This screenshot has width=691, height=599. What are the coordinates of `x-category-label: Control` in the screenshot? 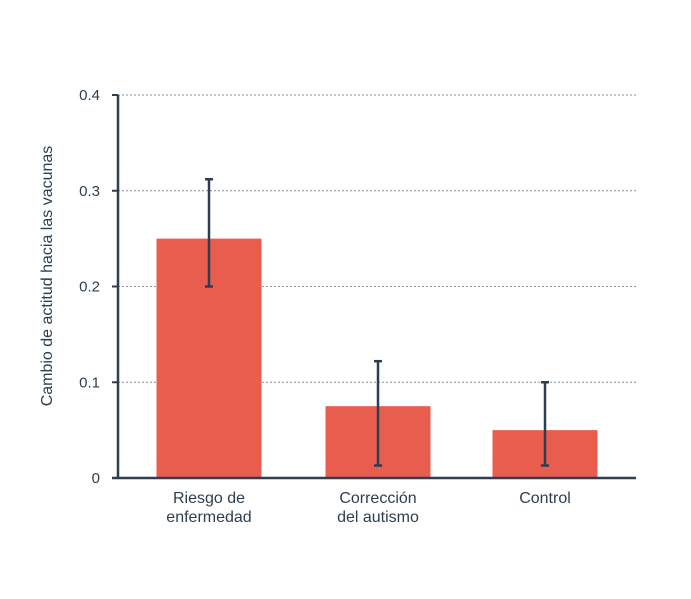 It's located at (545, 498).